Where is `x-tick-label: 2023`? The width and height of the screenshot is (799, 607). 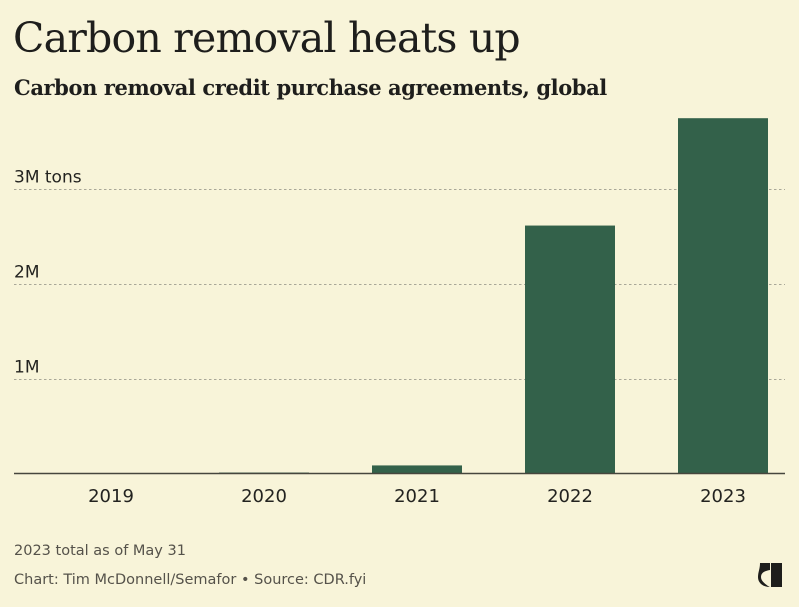 x-tick-label: 2023 is located at coordinates (723, 496).